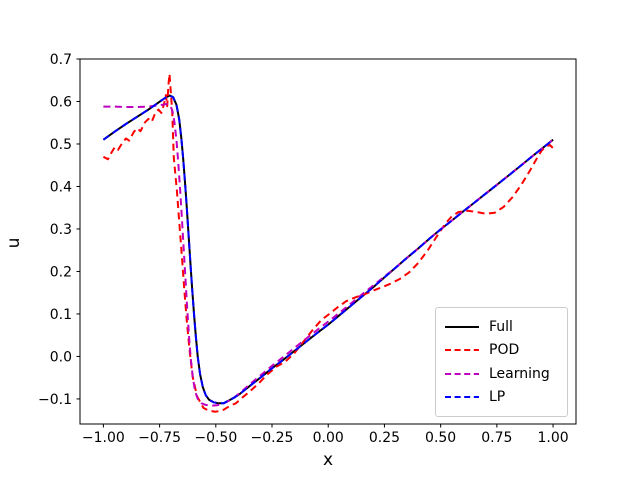  Describe the element at coordinates (462, 397) in the screenshot. I see `legend-line-sample-lp` at that location.